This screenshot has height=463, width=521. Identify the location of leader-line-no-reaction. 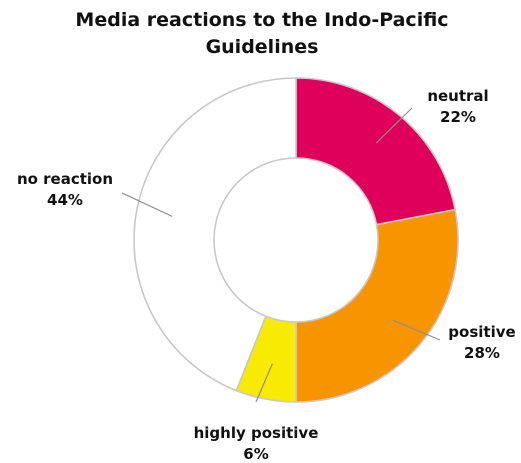
(147, 204).